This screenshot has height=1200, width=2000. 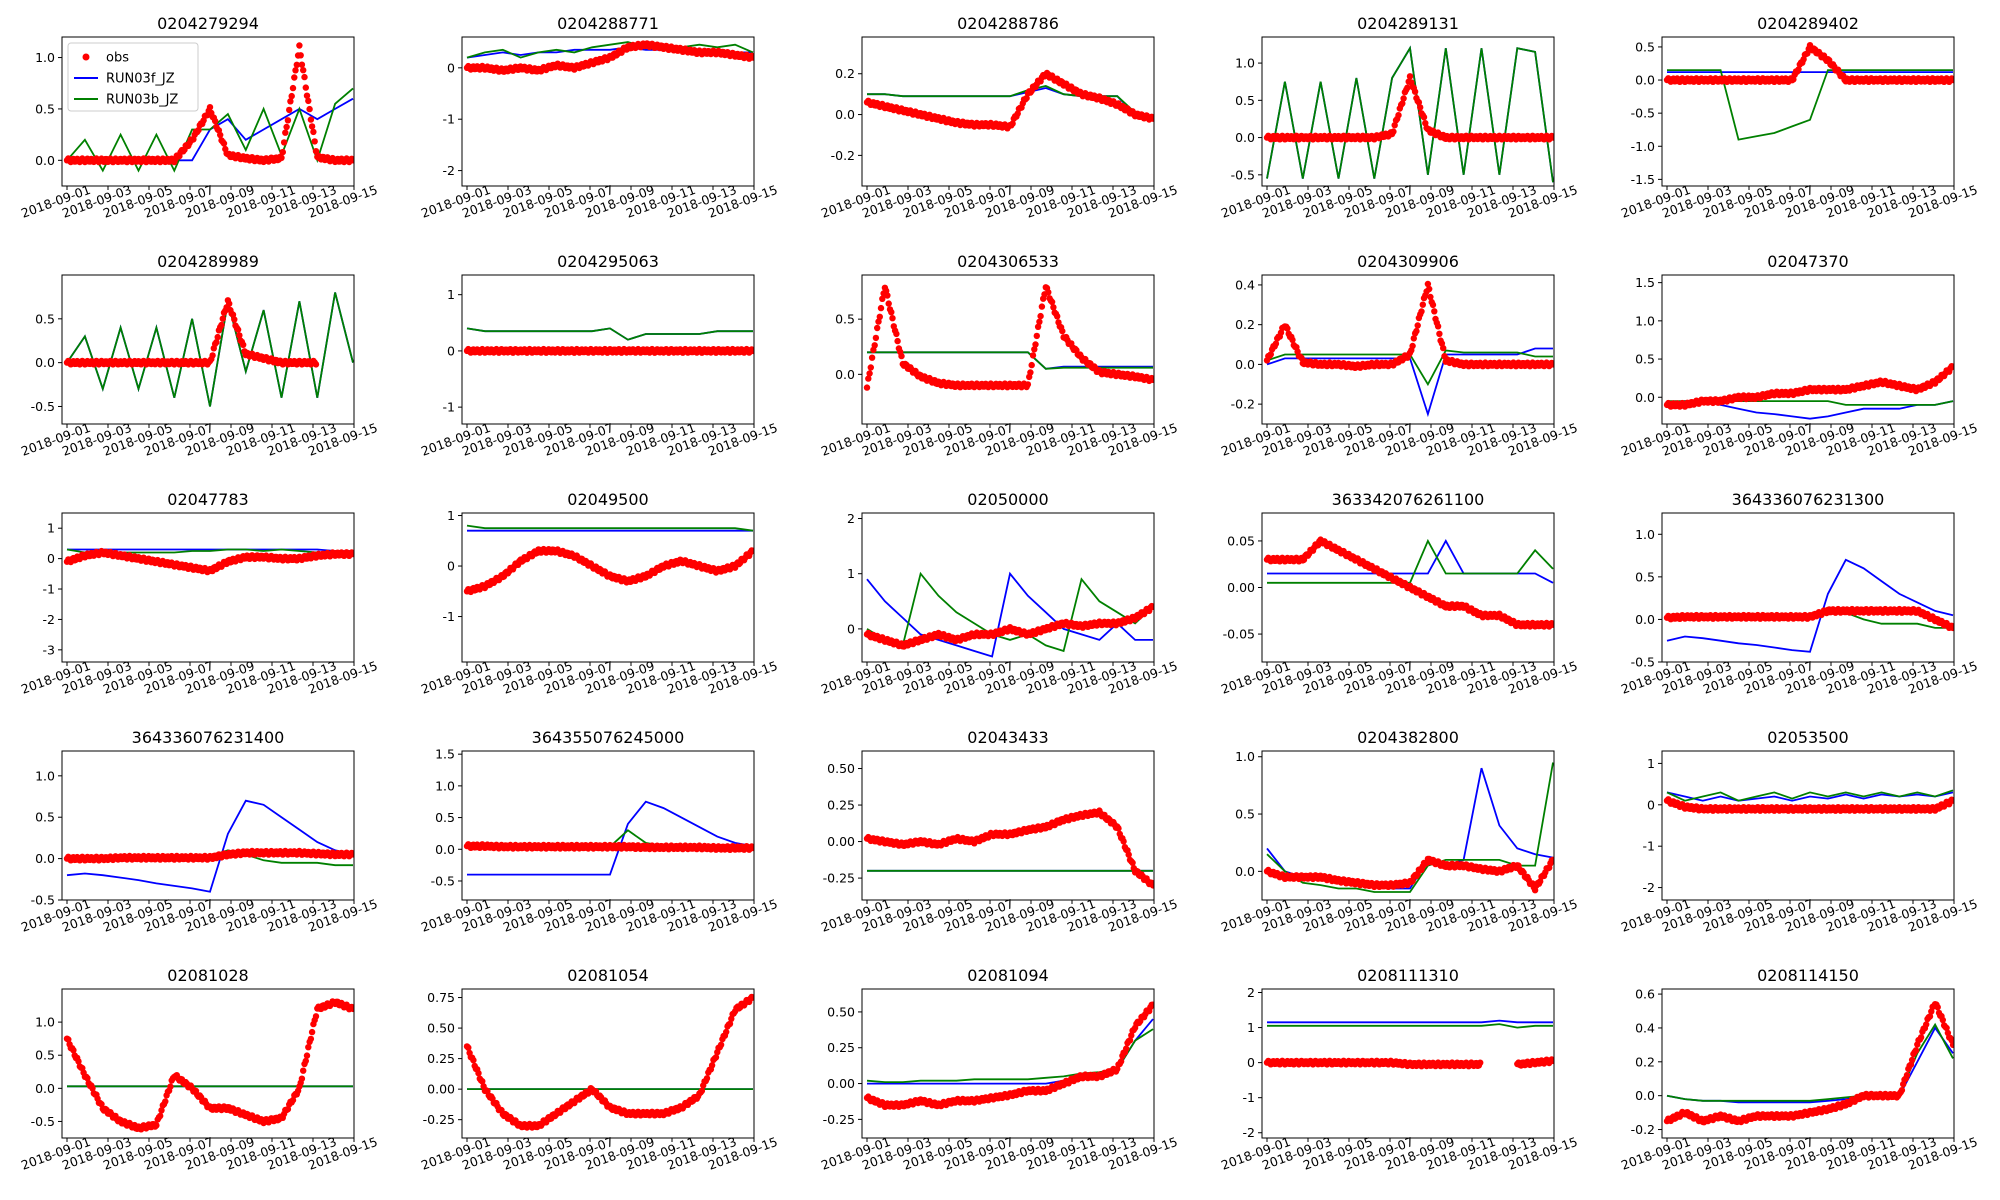 I want to click on y-axis: -0.050.000.05, so click(x=1242, y=587).